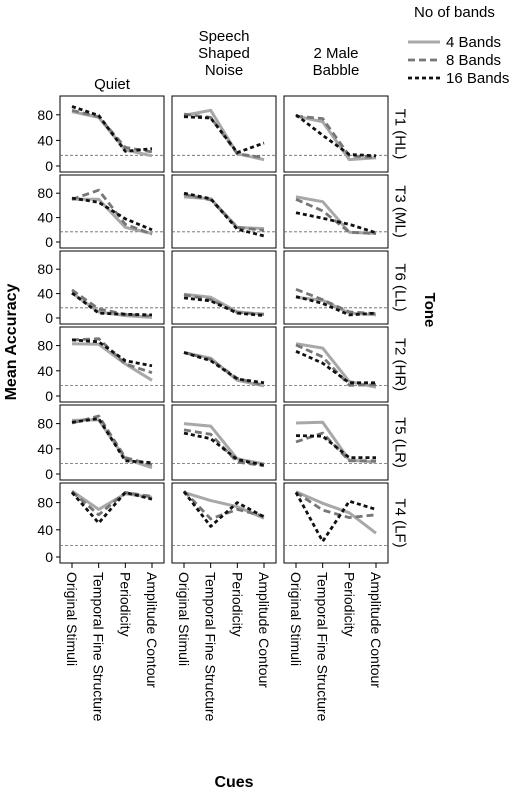  What do you see at coordinates (336, 70) in the screenshot?
I see `column-title: Babble` at bounding box center [336, 70].